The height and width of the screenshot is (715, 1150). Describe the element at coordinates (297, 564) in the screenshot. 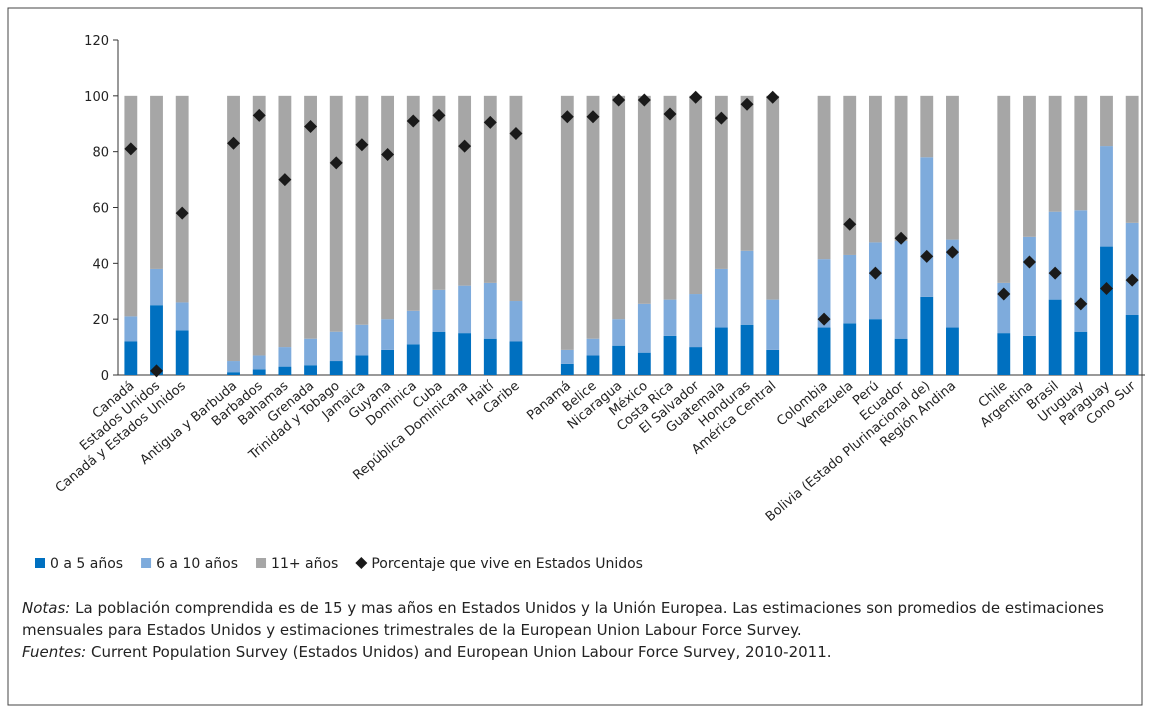

I see `legend-item: 11+ años` at that location.